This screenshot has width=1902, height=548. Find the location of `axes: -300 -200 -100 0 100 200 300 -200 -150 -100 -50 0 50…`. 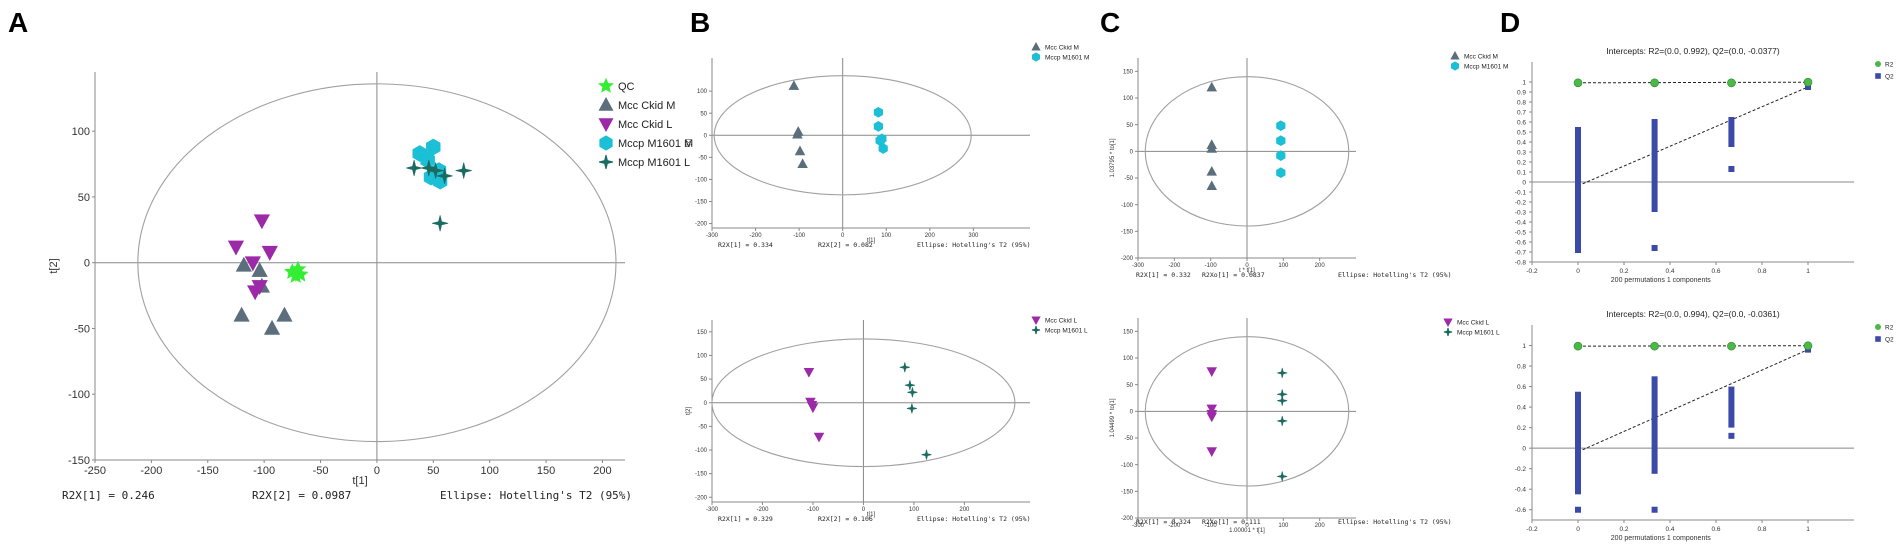

axes: -300 -200 -100 0 100 200 300 -200 -150 -100 -50 0 50… is located at coordinates (858, 151).